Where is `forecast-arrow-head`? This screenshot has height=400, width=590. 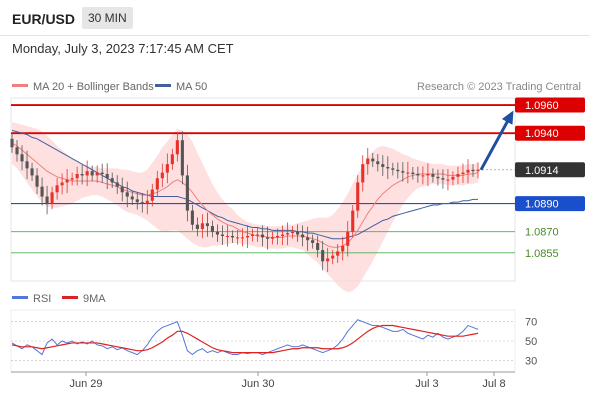 forecast-arrow-head is located at coordinates (507, 117).